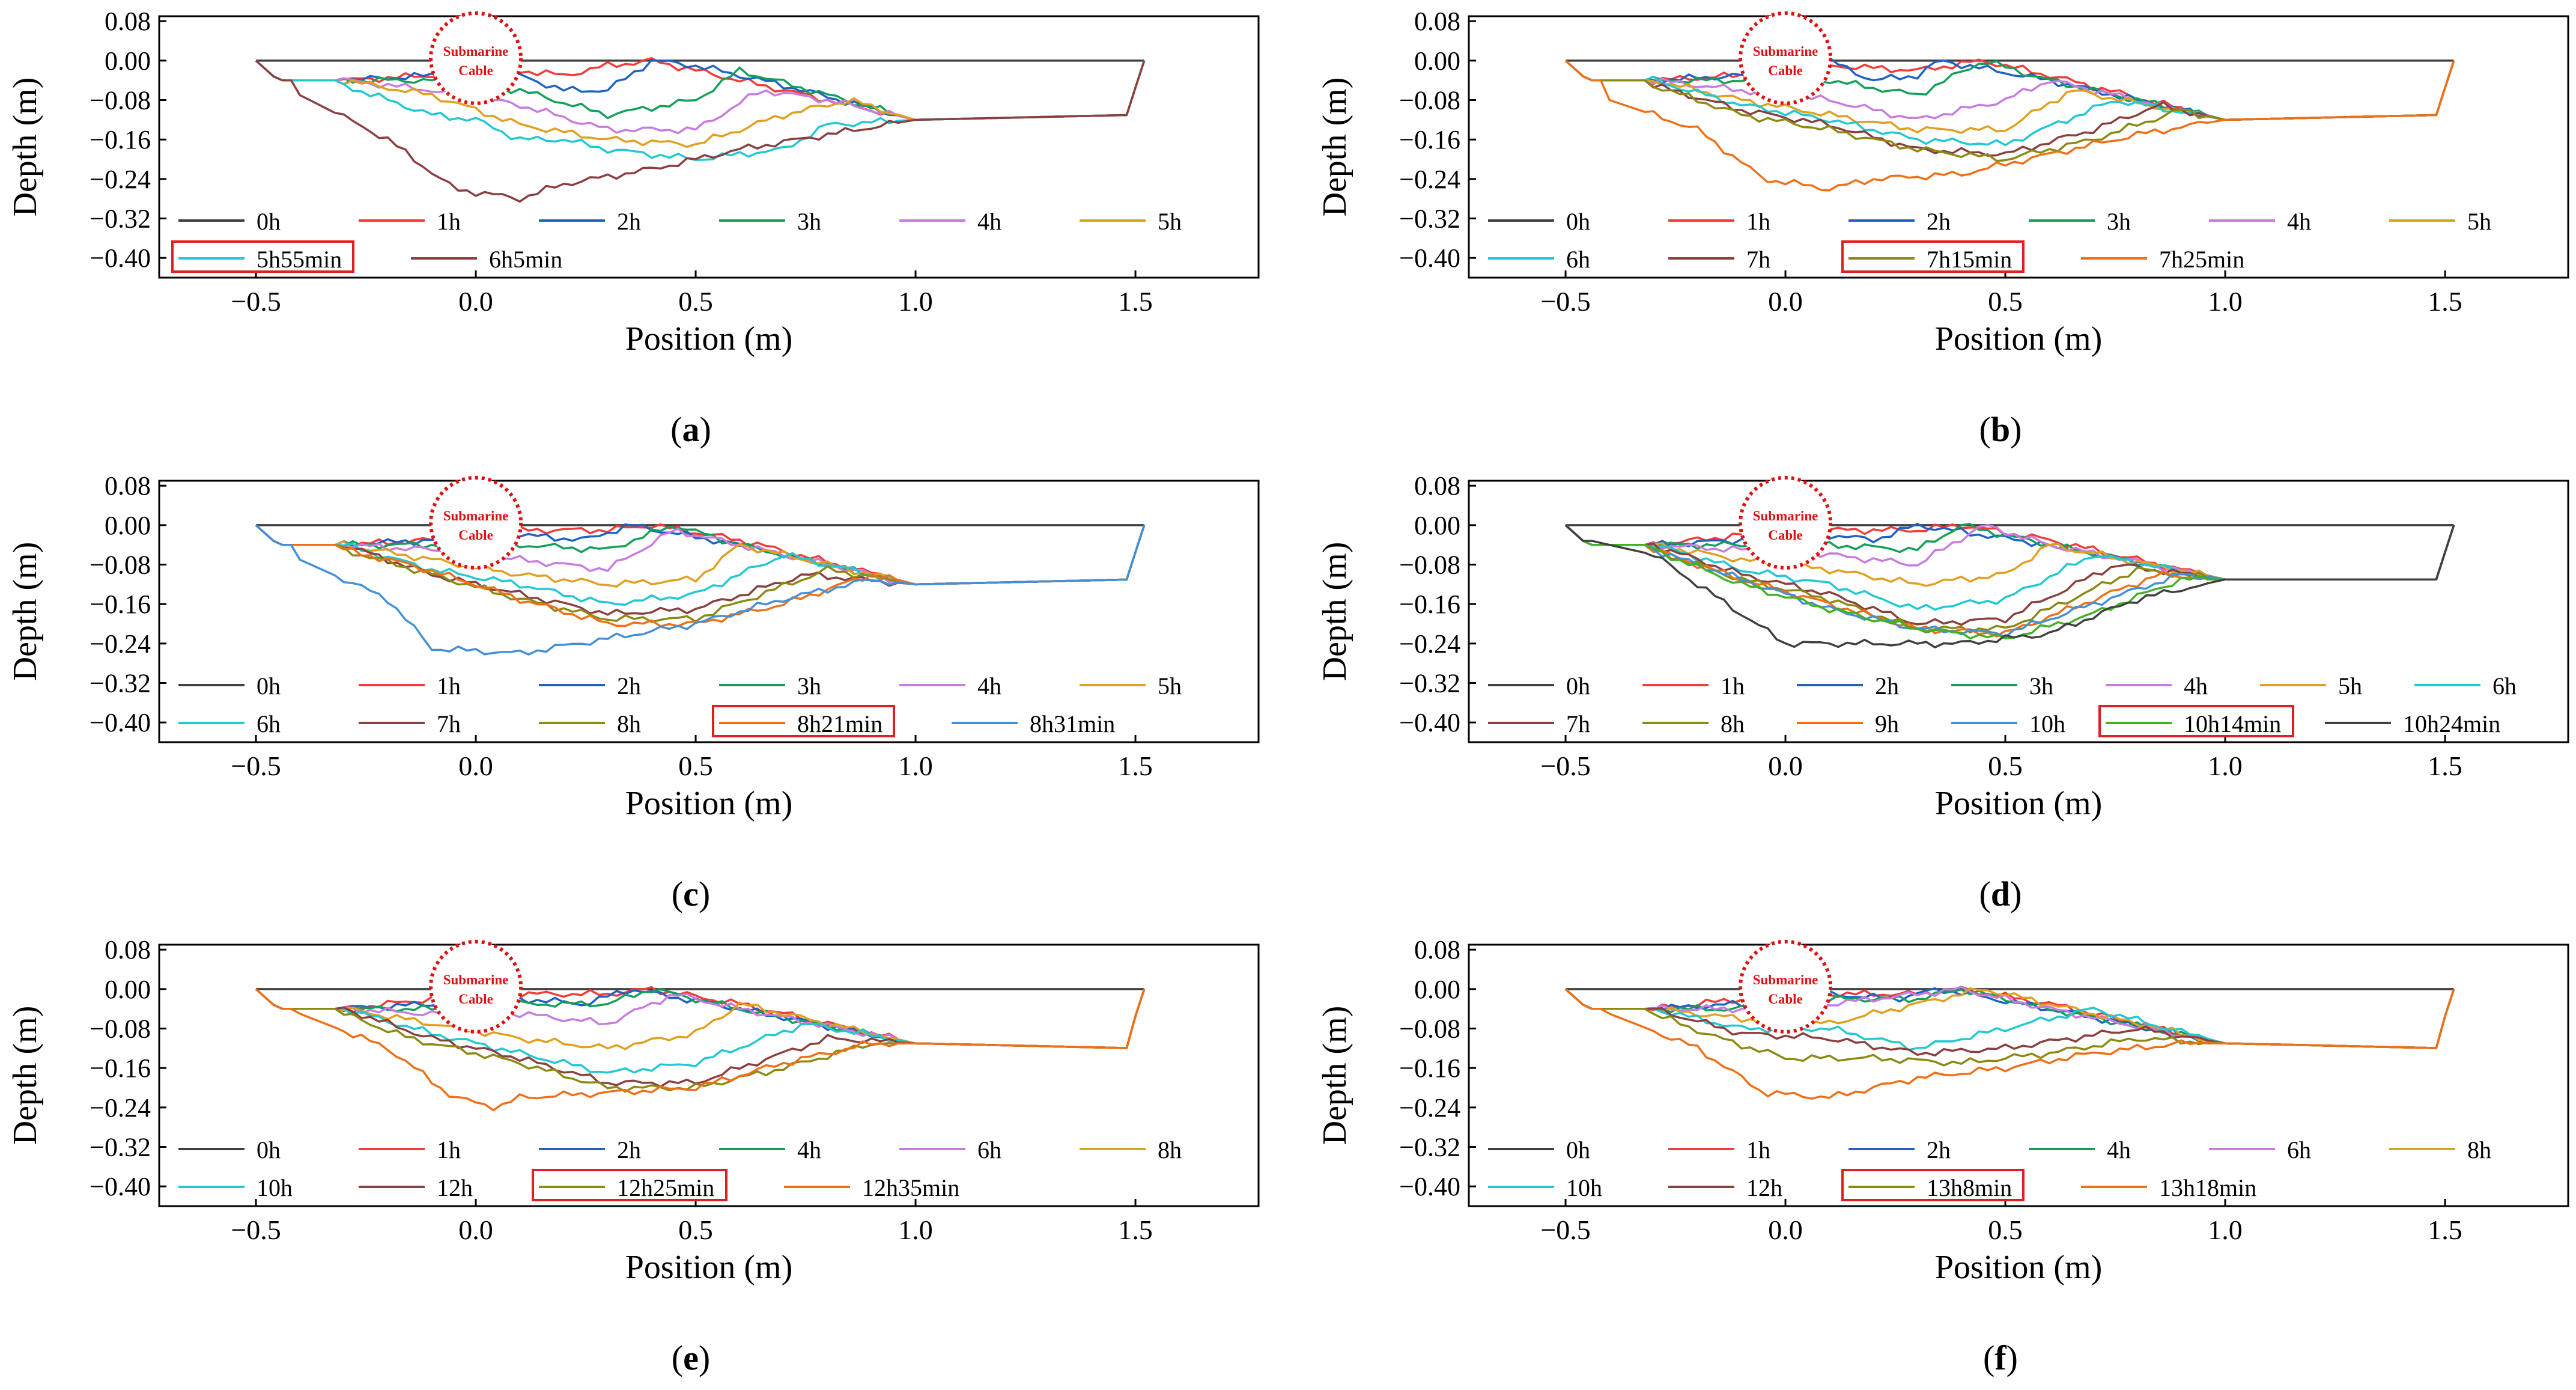  Describe the element at coordinates (2207, 1187) in the screenshot. I see `legend-label-13h18min: 13h18min` at that location.